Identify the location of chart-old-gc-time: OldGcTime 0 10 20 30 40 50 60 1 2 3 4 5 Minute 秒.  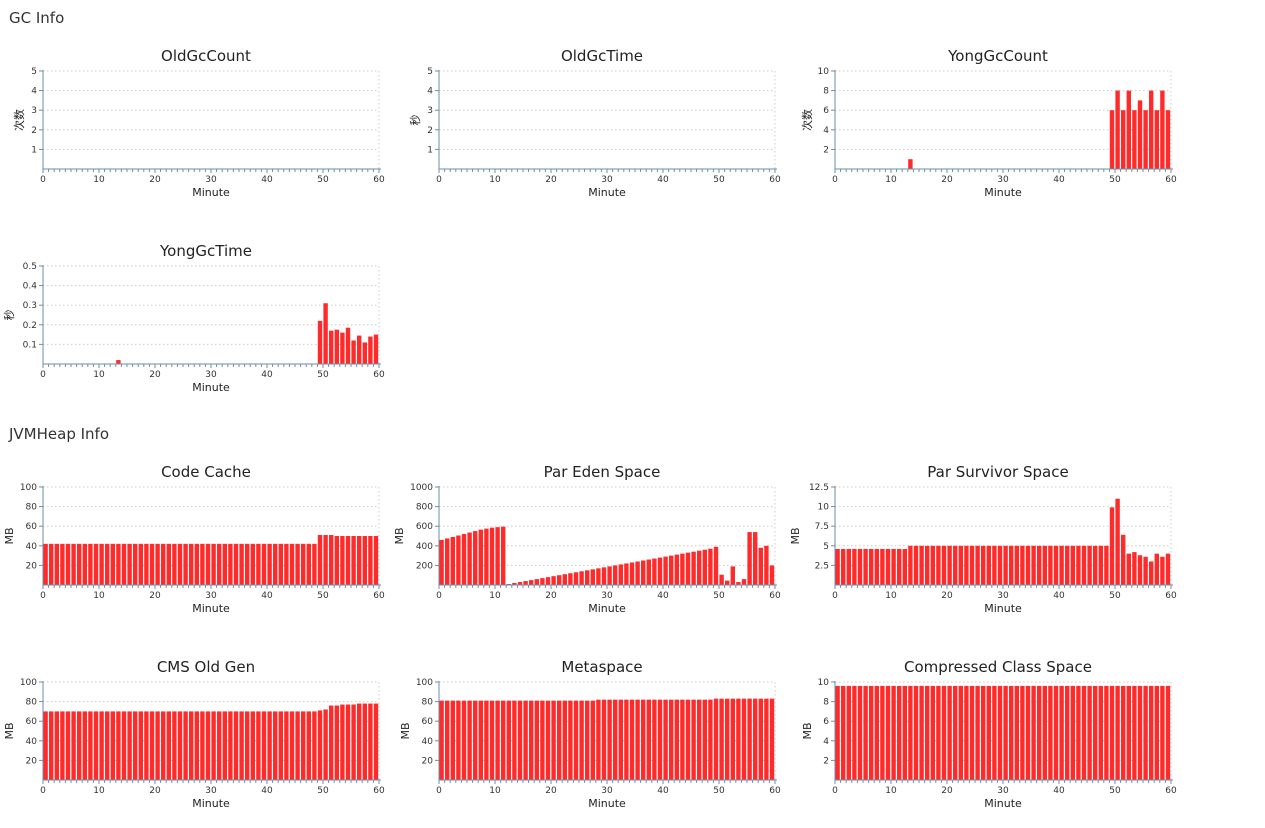
(602, 132).